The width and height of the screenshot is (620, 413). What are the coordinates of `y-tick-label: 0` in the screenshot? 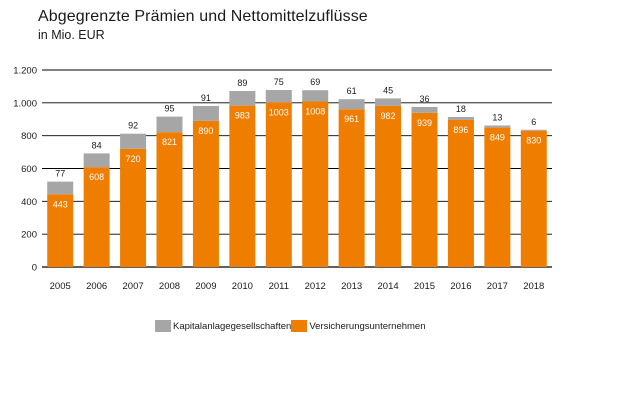 It's located at (34, 268).